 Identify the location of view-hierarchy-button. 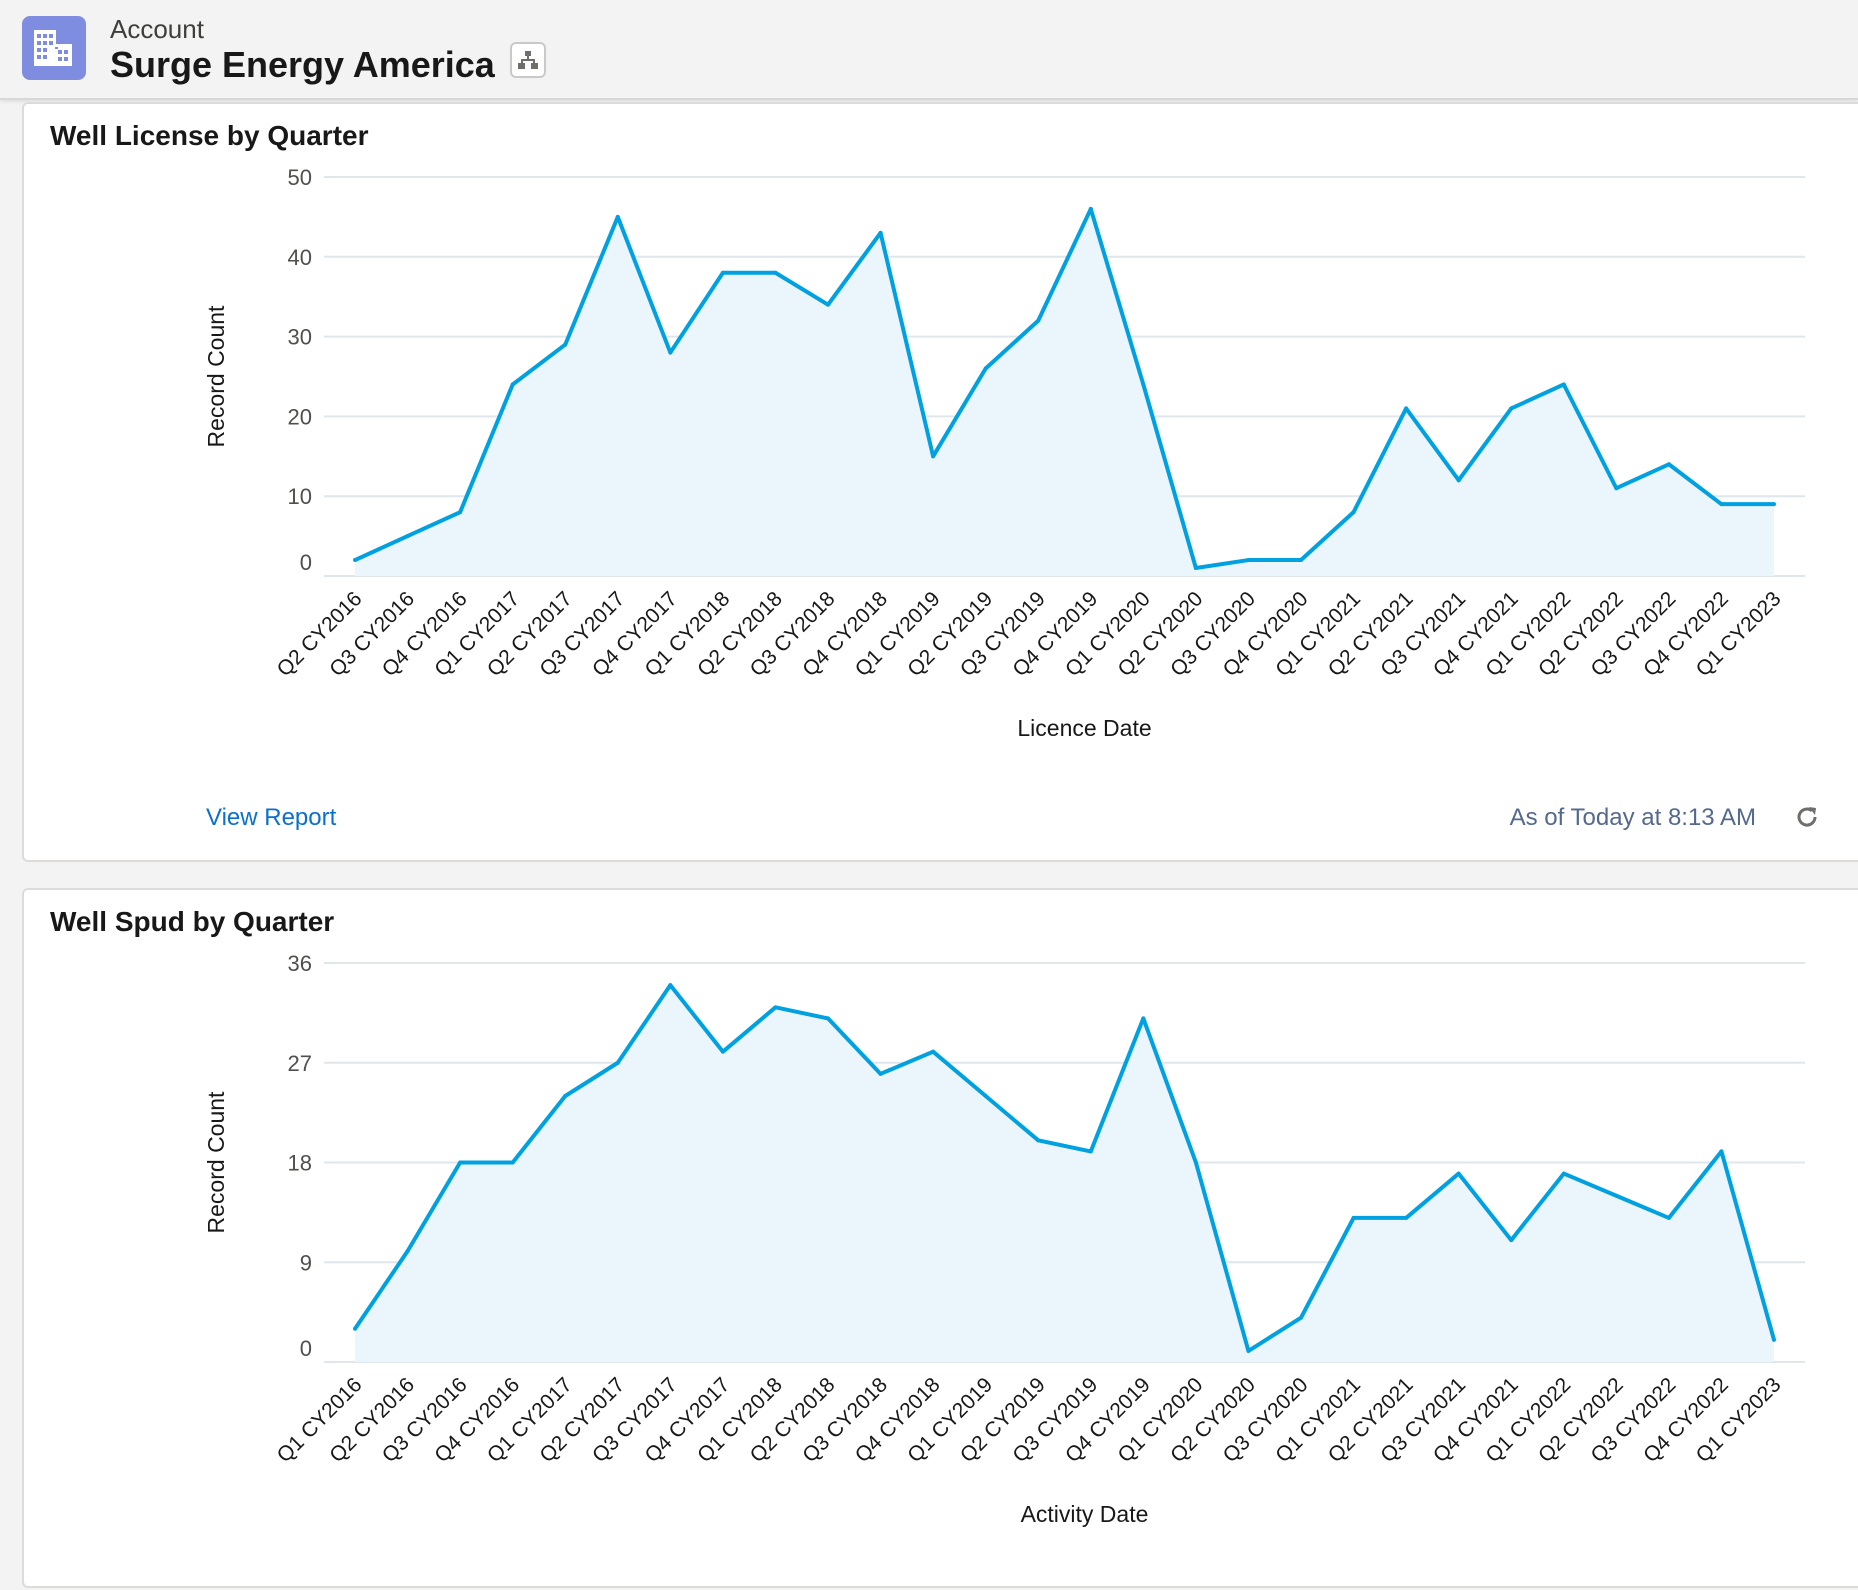
(528, 60).